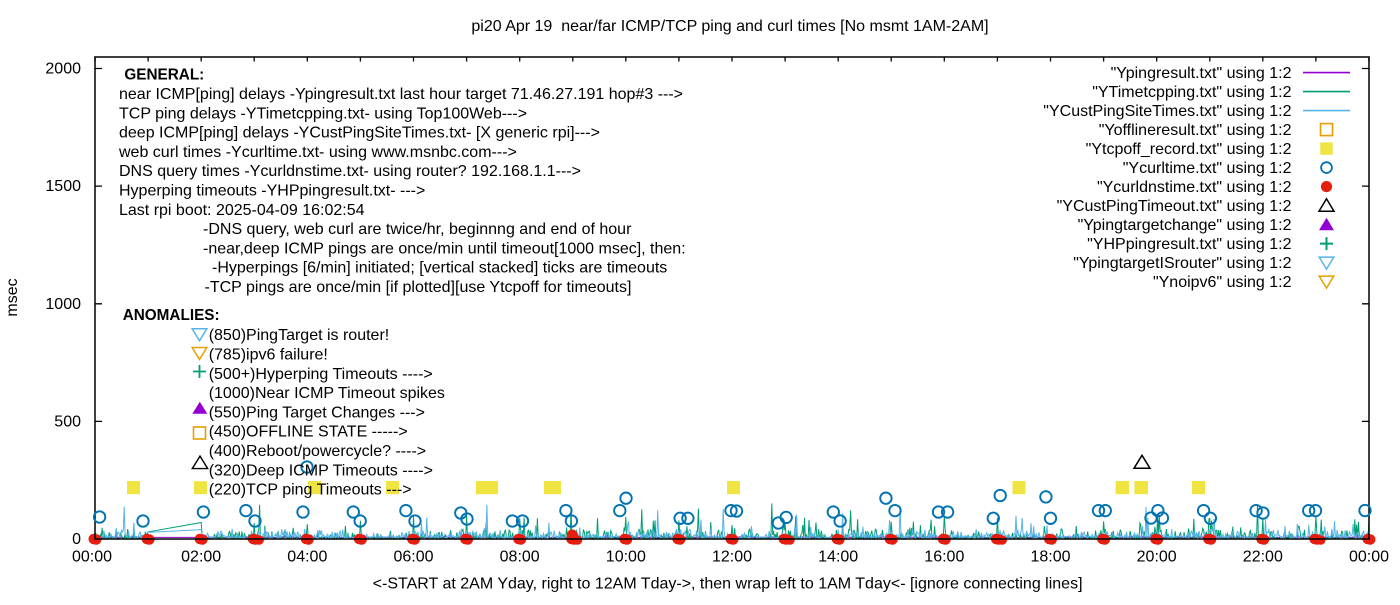  Describe the element at coordinates (1189, 244) in the screenshot. I see `svg-text: "YHPpingresult.txt" using 1:2` at that location.